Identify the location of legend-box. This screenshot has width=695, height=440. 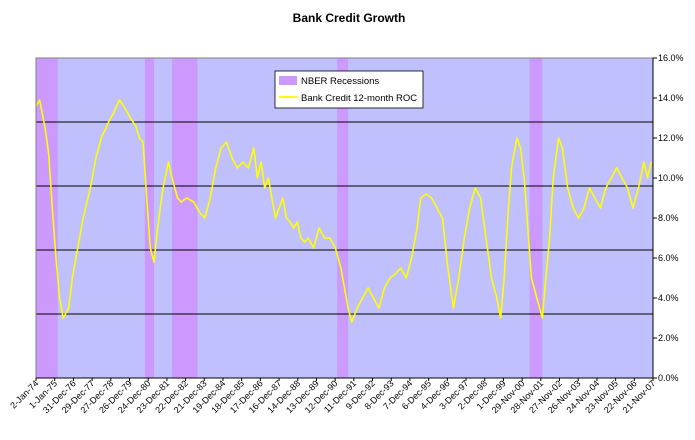
(349, 89).